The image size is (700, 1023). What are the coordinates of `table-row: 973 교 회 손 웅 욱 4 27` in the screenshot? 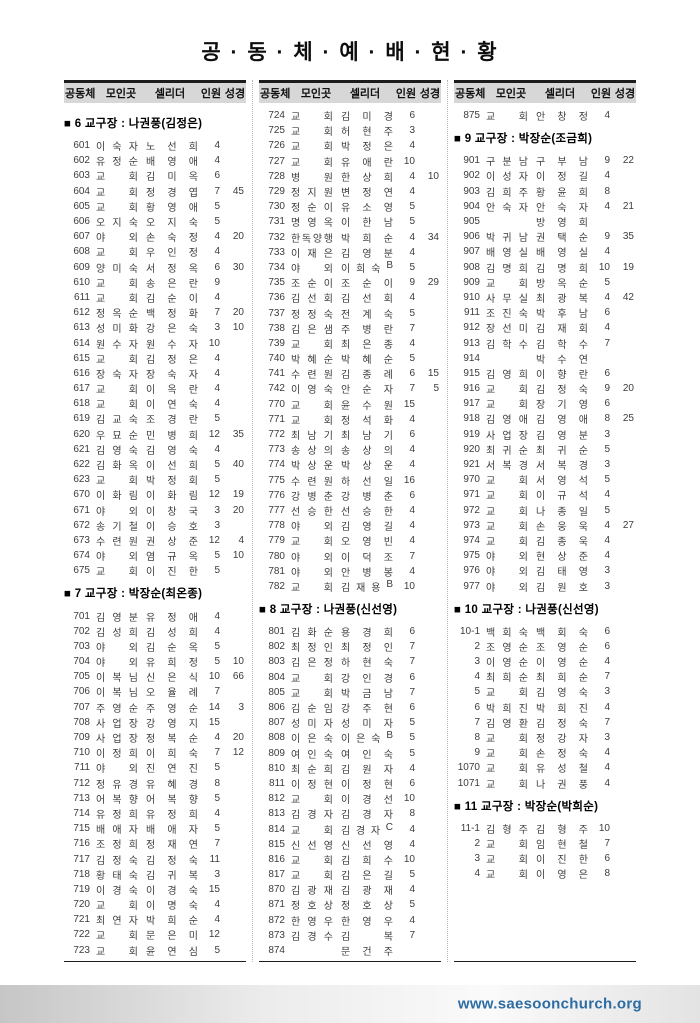 It's located at (545, 525).